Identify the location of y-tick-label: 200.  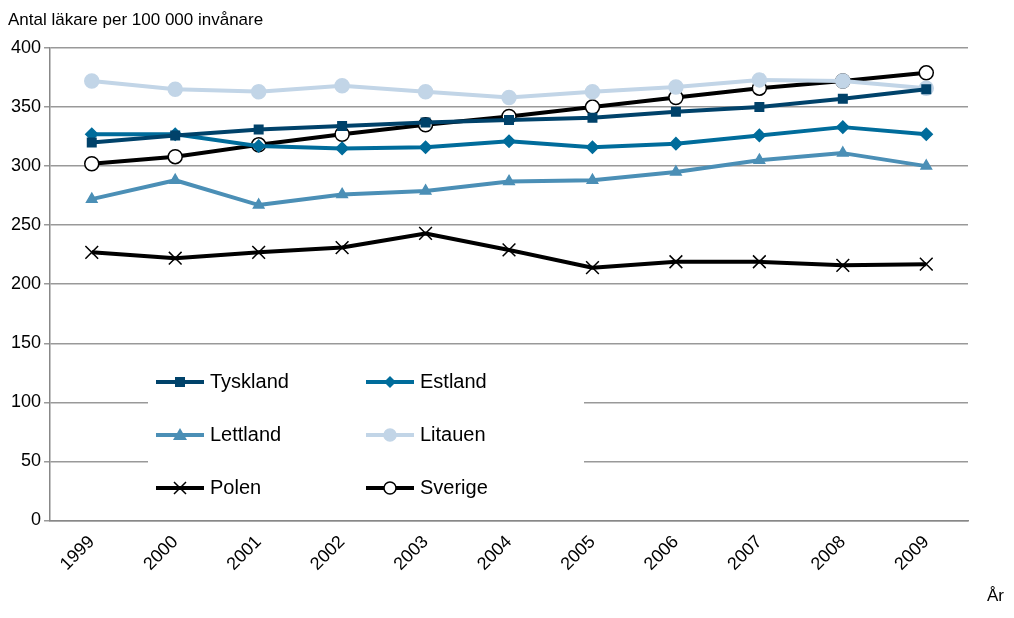
(26, 283).